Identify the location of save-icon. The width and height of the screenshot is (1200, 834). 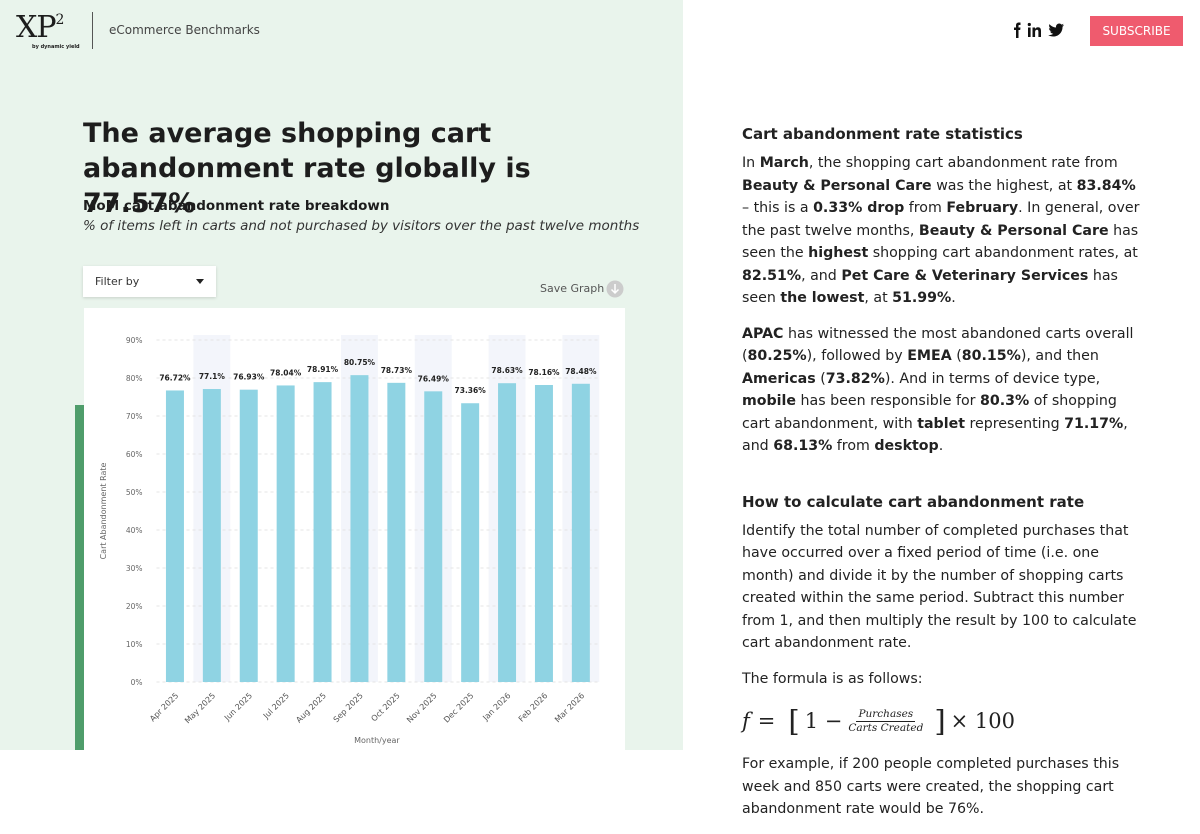
(615, 289).